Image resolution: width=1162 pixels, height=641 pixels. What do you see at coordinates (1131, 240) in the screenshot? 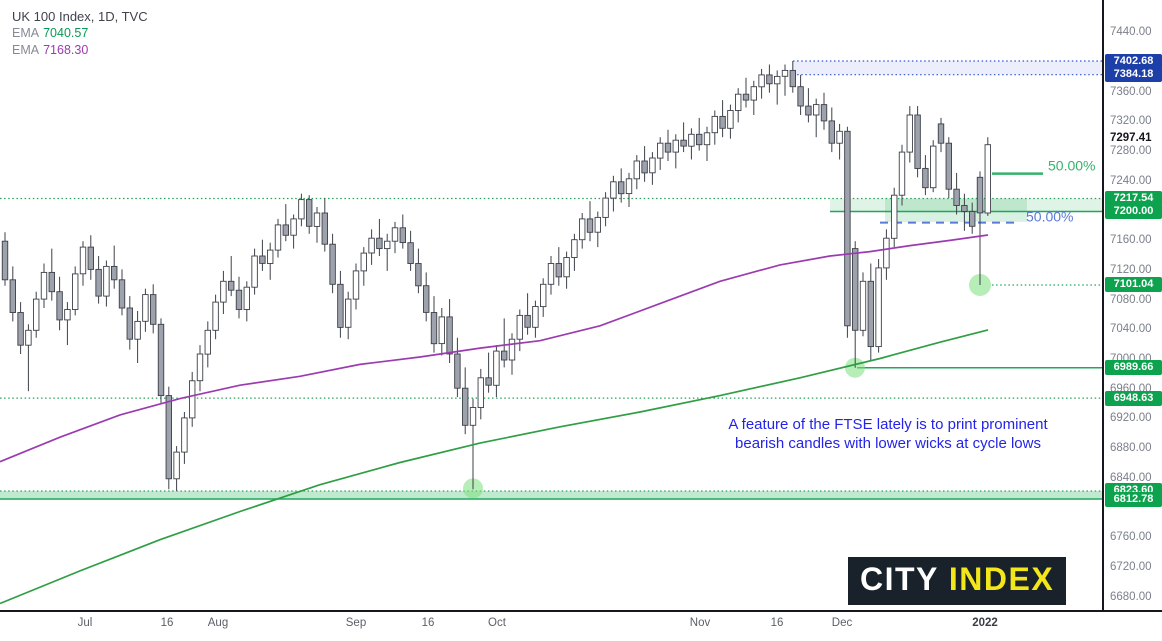
I see `price-gridline-label: 7160.00` at bounding box center [1131, 240].